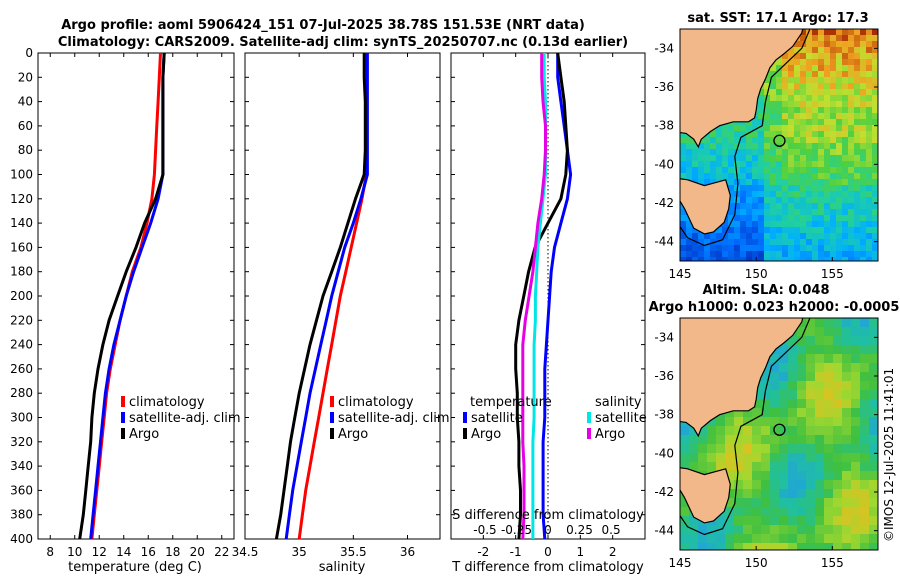  What do you see at coordinates (25, 126) in the screenshot?
I see `y-tick-label: 60` at bounding box center [25, 126].